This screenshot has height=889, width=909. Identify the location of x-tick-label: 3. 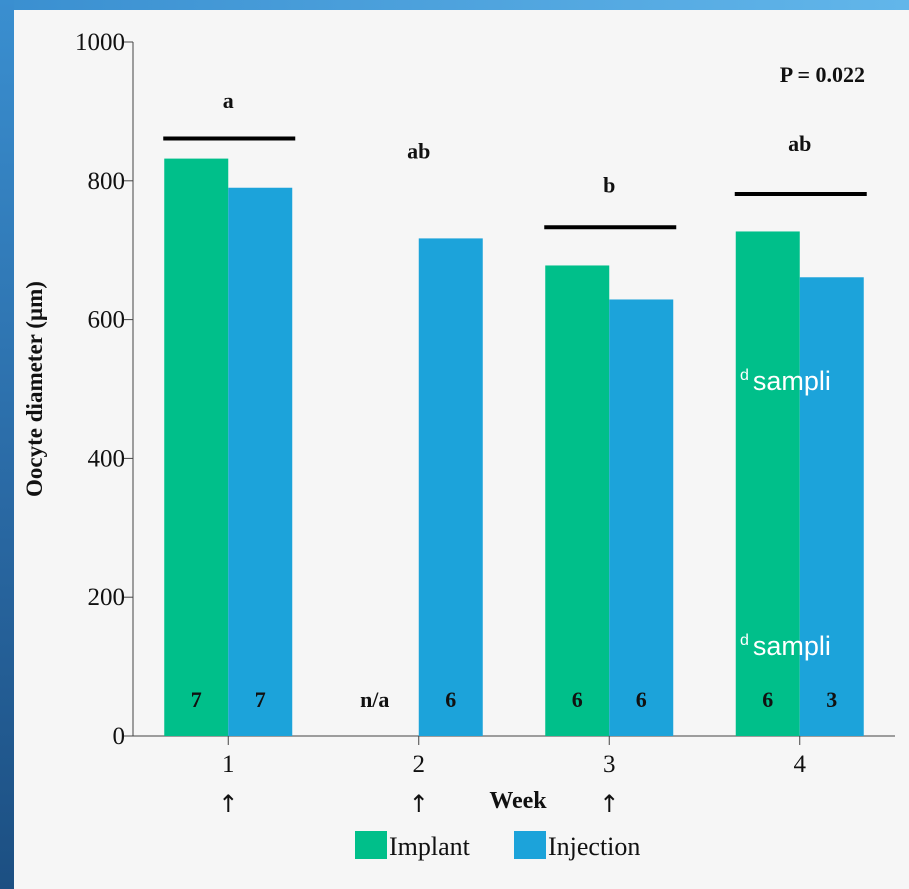
(609, 764).